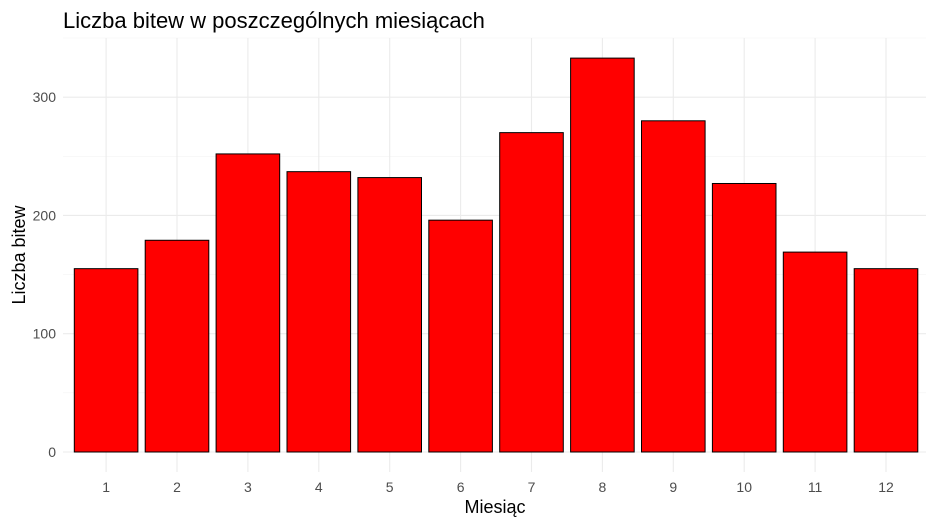 This screenshot has width=937, height=526. What do you see at coordinates (45, 334) in the screenshot?
I see `y-tick-label: 100` at bounding box center [45, 334].